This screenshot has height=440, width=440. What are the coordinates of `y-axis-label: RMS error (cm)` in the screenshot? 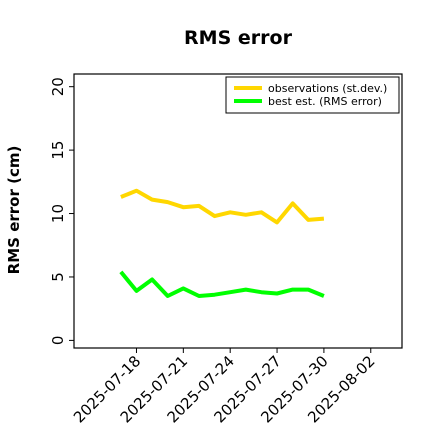 It's located at (14, 210).